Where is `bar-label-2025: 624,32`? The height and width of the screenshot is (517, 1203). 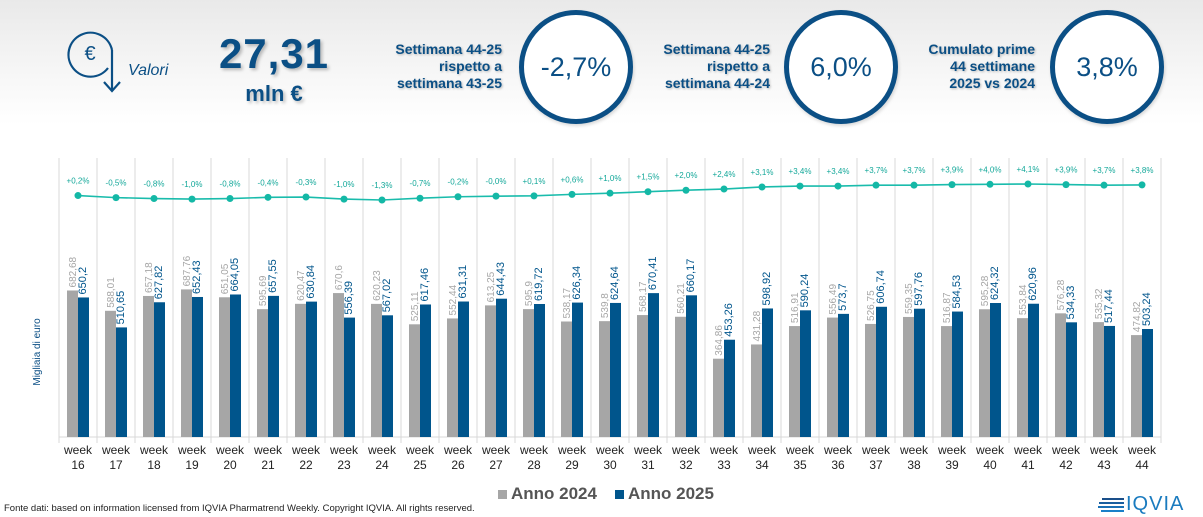 bar-label-2025: 624,32 is located at coordinates (995, 283).